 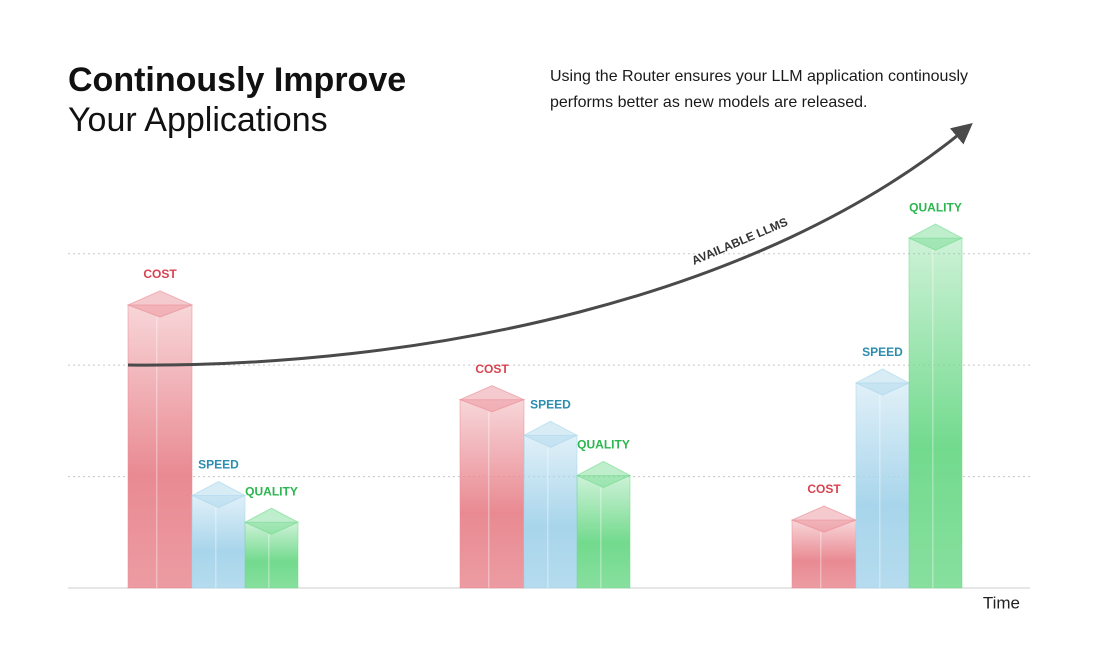 I want to click on chart-subtitle: Your Applications, so click(x=198, y=120).